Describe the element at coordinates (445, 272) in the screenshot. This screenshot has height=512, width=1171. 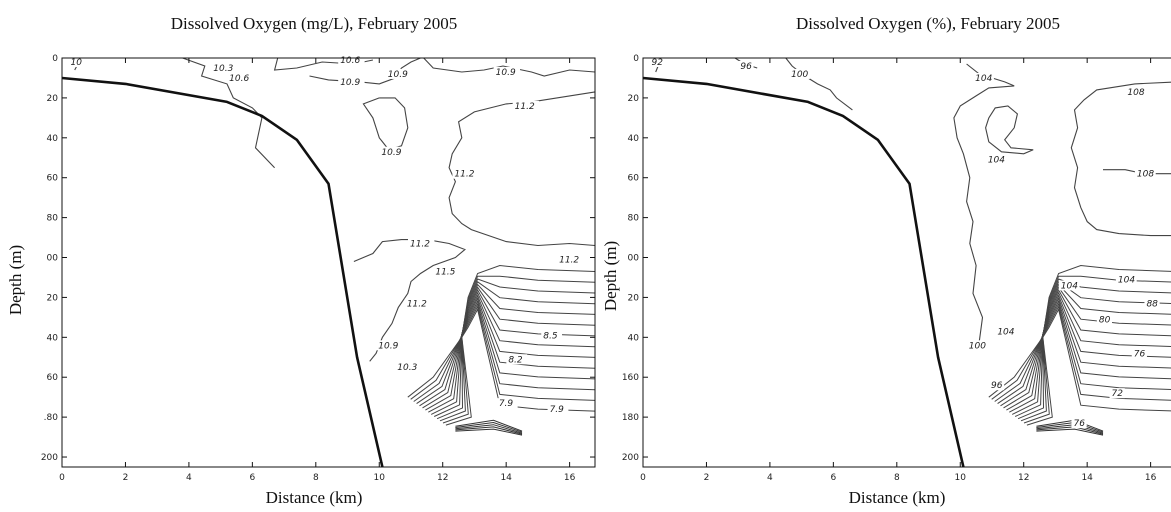
I see `contour-label: 11.5` at that location.